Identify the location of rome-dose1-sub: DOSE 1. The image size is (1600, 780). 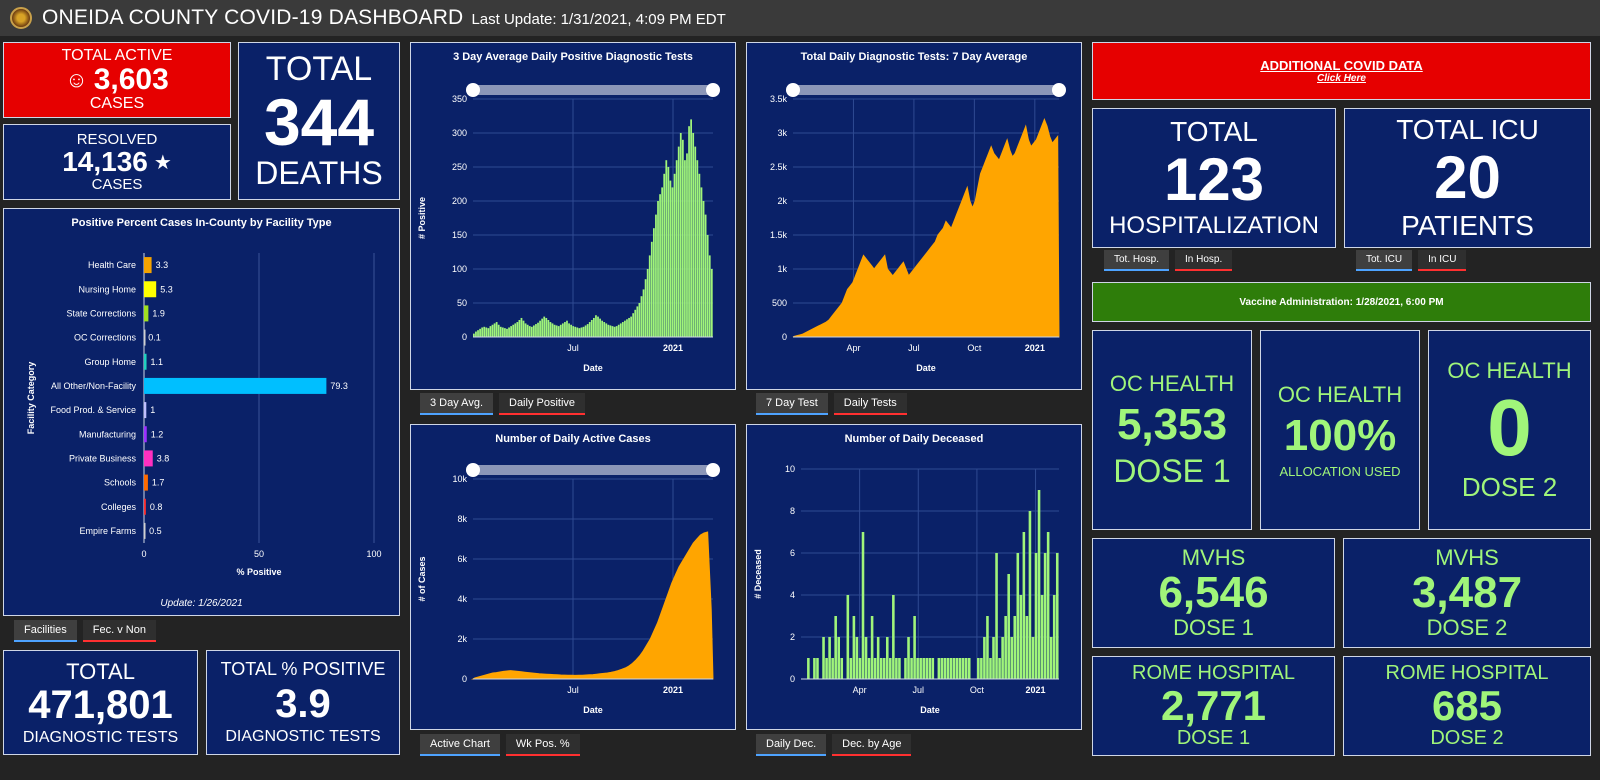
(1213, 738).